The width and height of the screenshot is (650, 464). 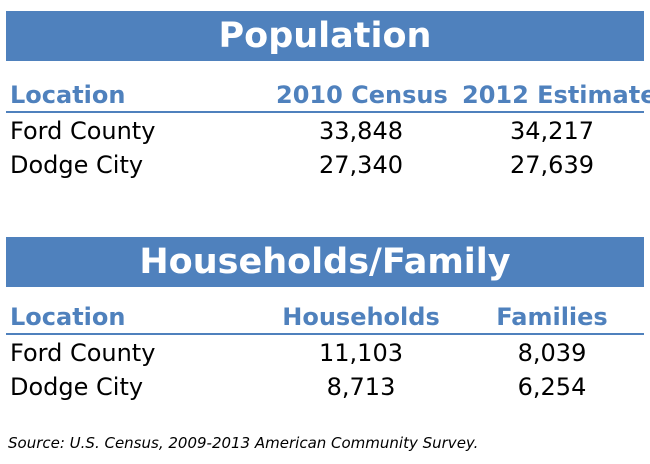 What do you see at coordinates (361, 387) in the screenshot?
I see `households-cell: 8,713` at bounding box center [361, 387].